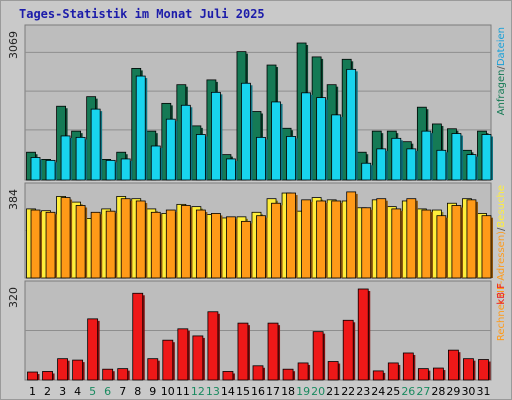  I want to click on bar-2-rechner-ip-adressen--19, so click(306, 239).